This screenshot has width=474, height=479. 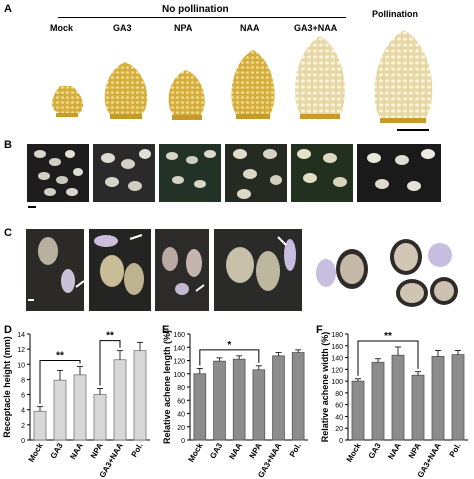 I want to click on y-tick-label: 14, so click(x=21, y=335).